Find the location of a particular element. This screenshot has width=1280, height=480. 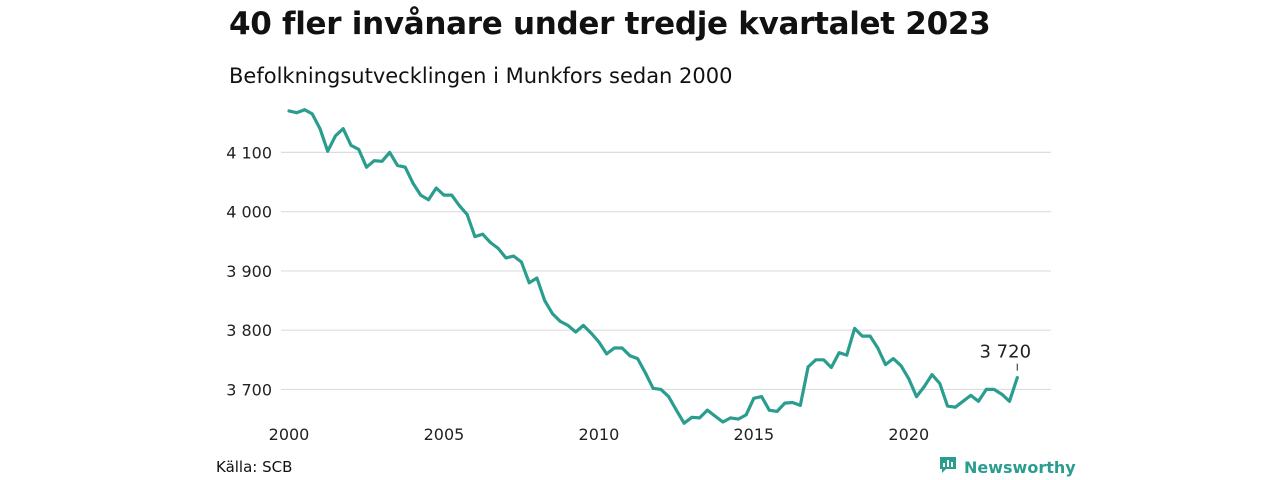

source-note: Källa: SCB is located at coordinates (254, 467).